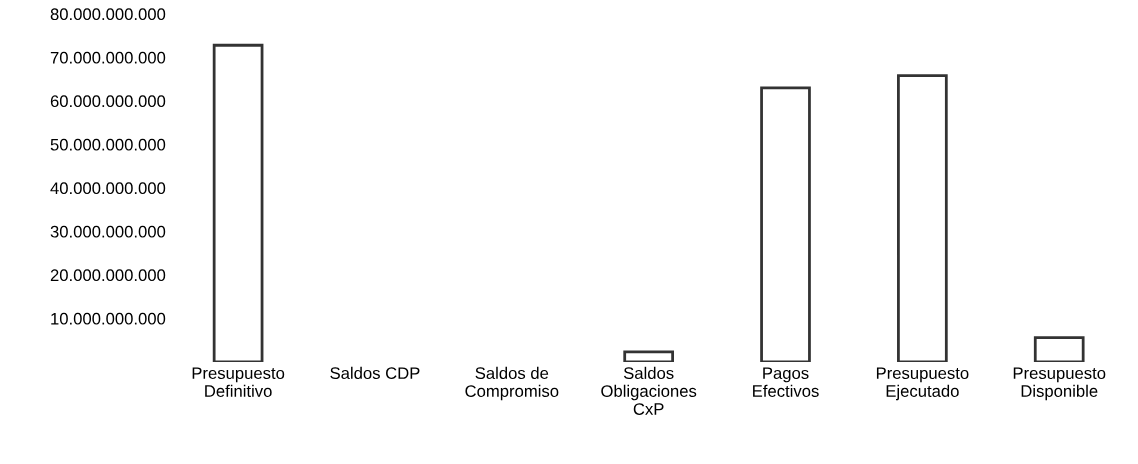 The image size is (1138, 464). Describe the element at coordinates (108, 57) in the screenshot. I see `y-tick-label: 70.000.000.000` at that location.